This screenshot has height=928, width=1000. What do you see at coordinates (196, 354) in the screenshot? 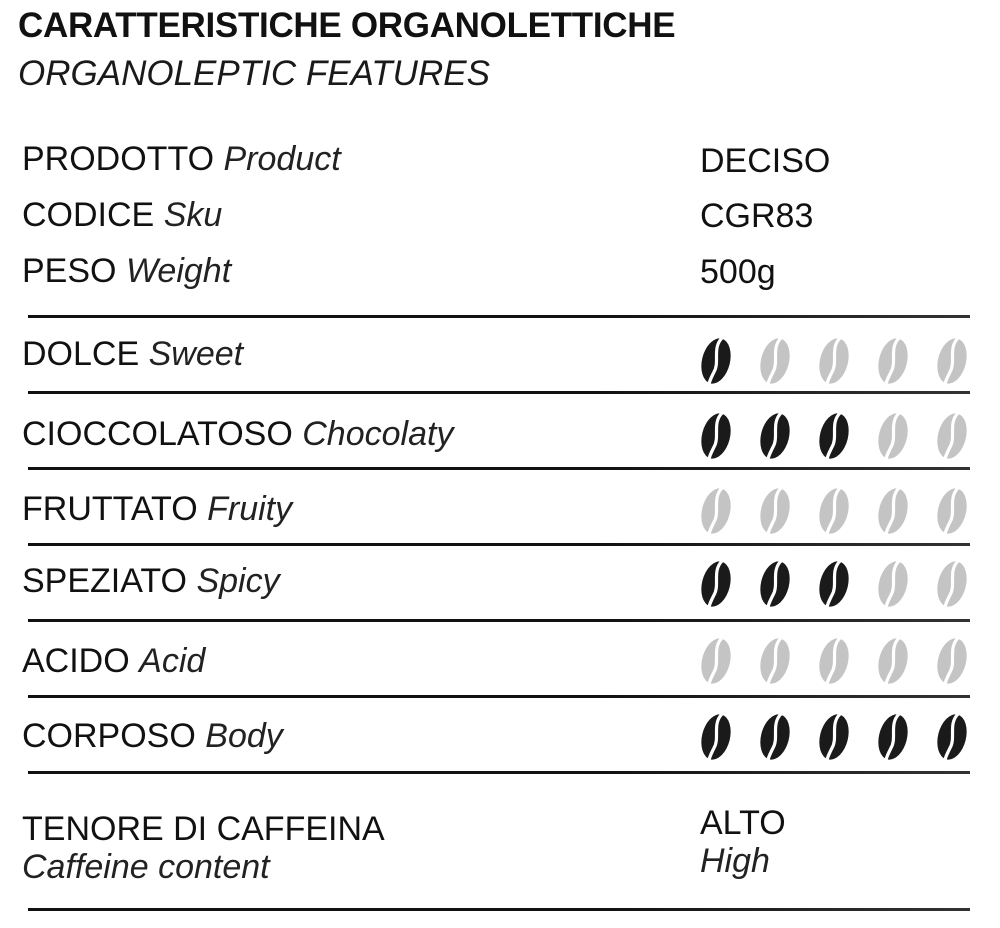
I see `sweet-label-en: Sweet` at bounding box center [196, 354].